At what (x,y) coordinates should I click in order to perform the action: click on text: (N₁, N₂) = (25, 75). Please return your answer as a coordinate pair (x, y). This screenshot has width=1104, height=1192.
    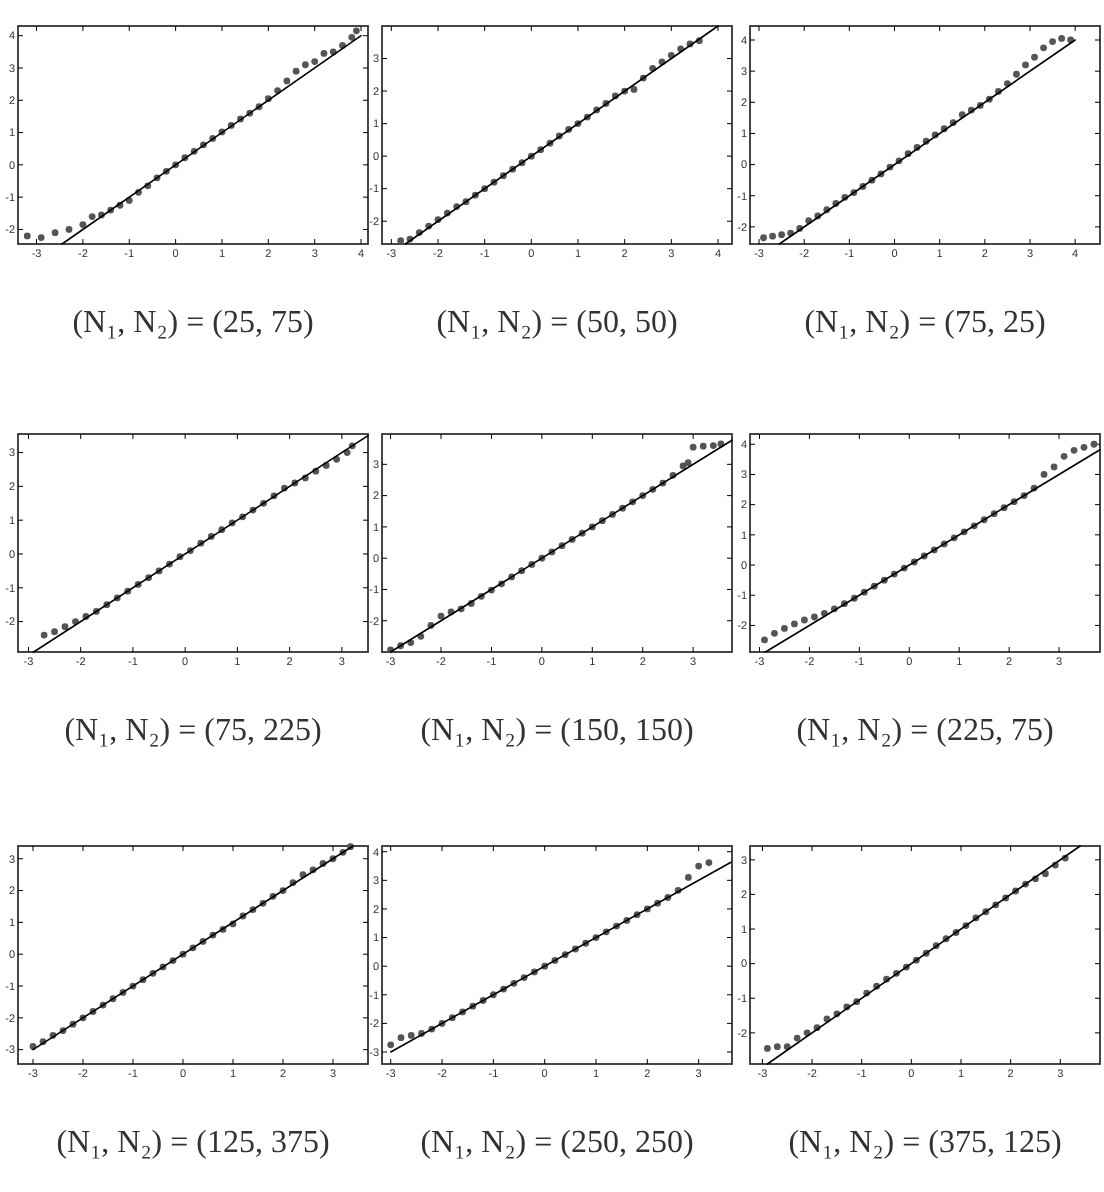
    Looking at the image, I should click on (193, 323).